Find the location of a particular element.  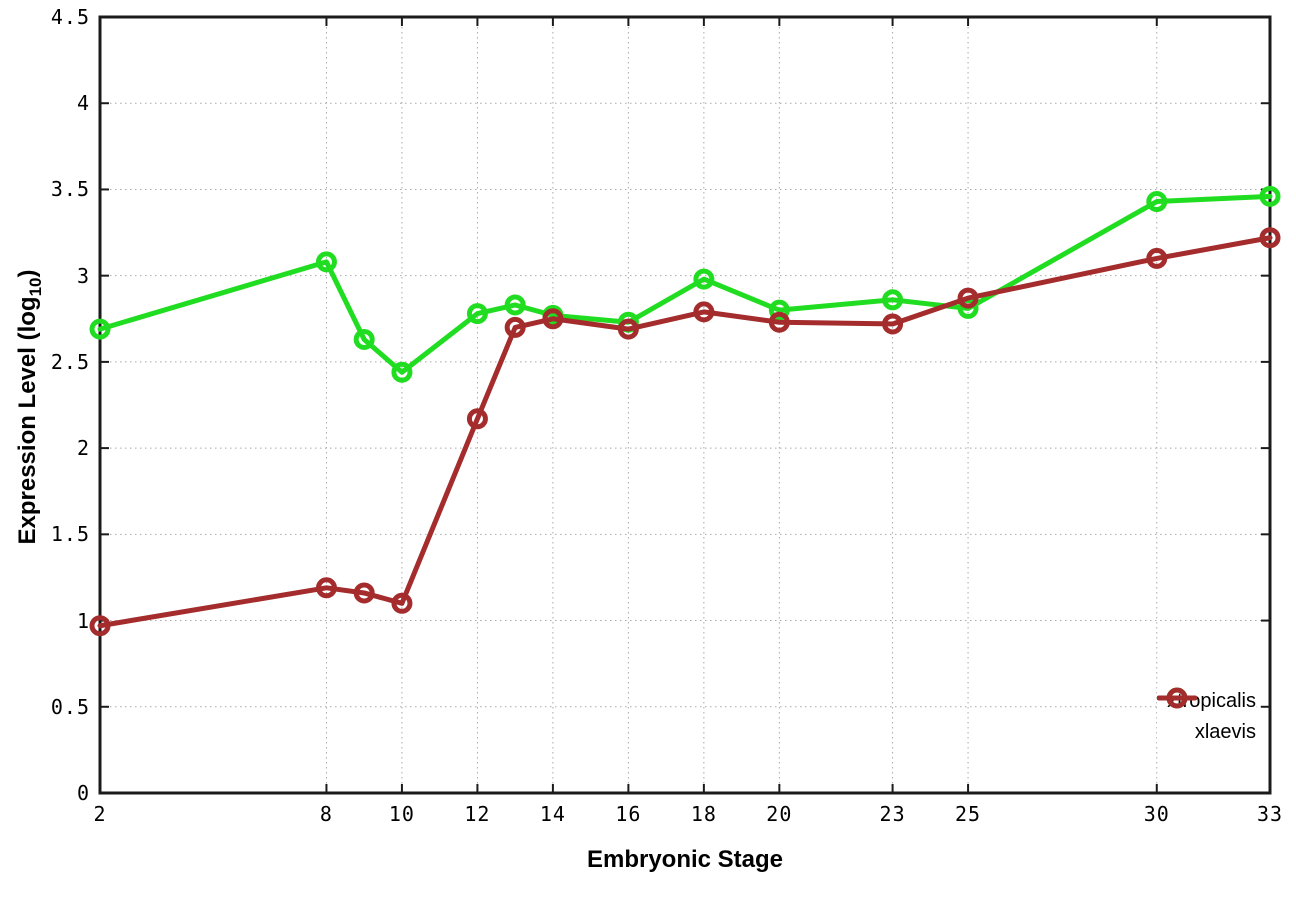

x-tick-label: 14 is located at coordinates (552, 814).